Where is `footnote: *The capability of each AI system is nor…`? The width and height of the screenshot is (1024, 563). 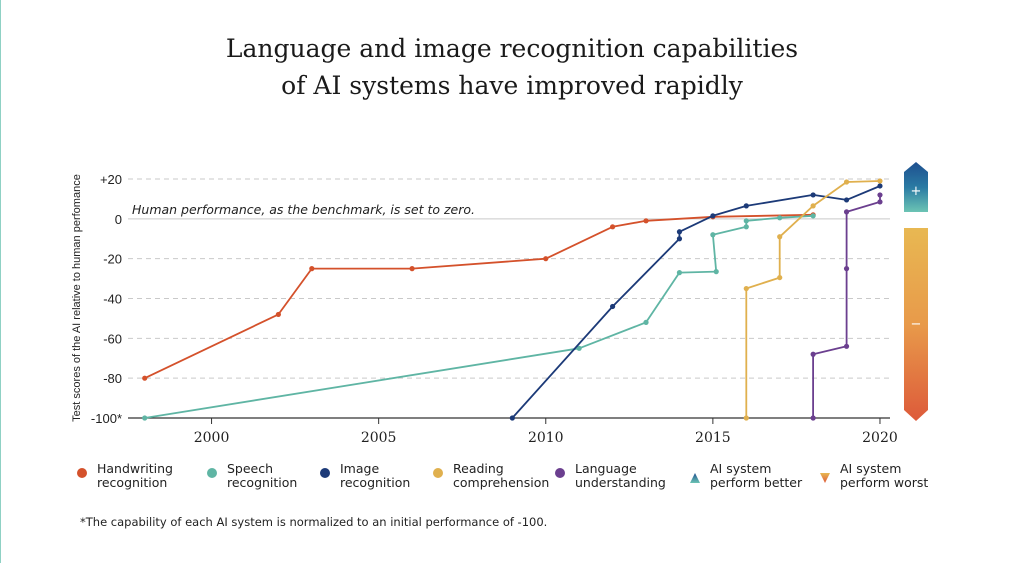
footnote: *The capability of each AI system is nor… is located at coordinates (314, 522).